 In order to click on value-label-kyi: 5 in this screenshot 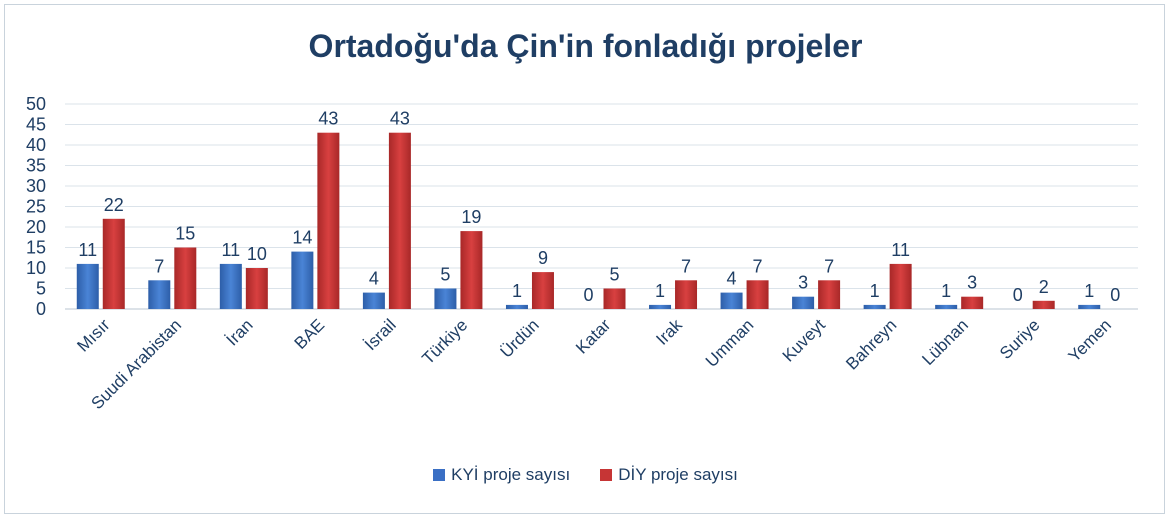, I will do `click(445, 275)`.